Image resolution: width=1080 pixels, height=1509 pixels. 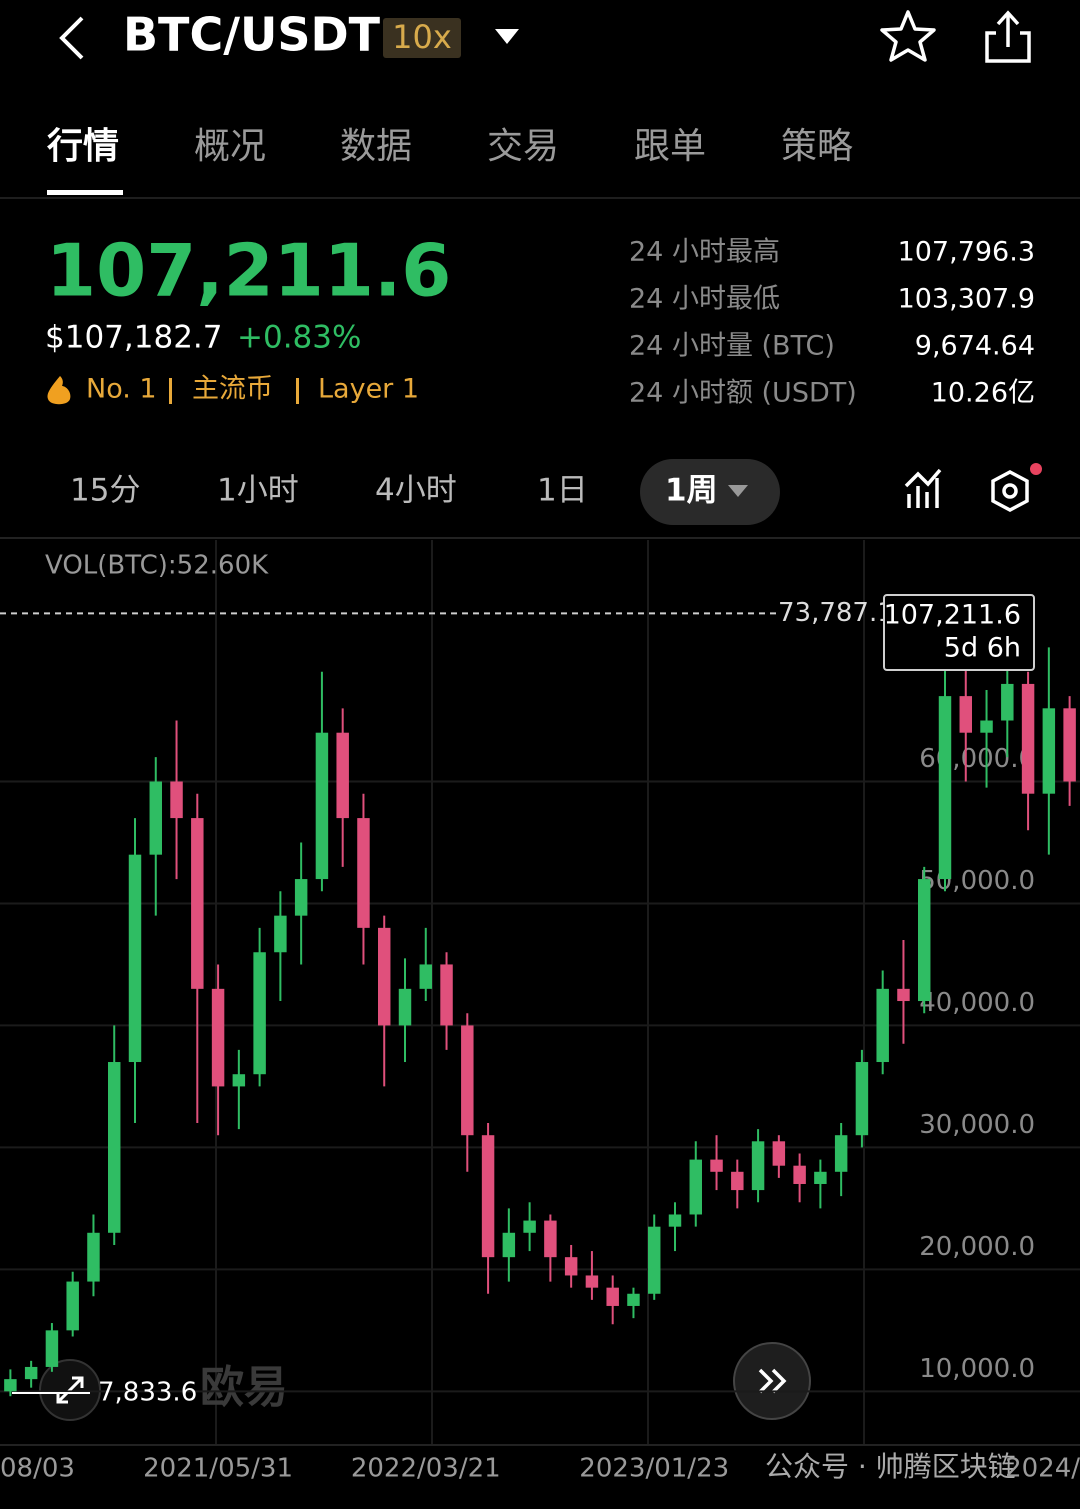 I want to click on interval: 15分, so click(x=105, y=491).